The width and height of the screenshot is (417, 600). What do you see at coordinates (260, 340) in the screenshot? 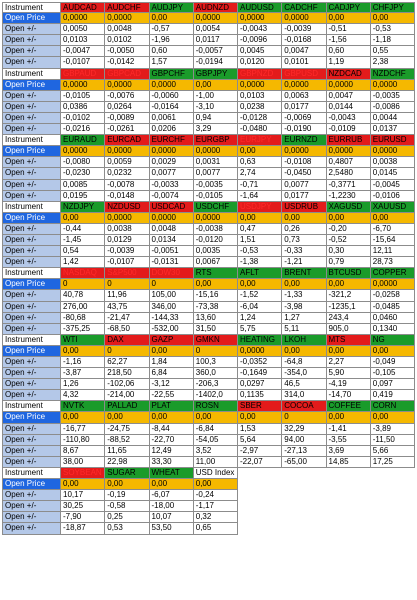
I see `instrument-symbol: HEATING` at bounding box center [260, 340].